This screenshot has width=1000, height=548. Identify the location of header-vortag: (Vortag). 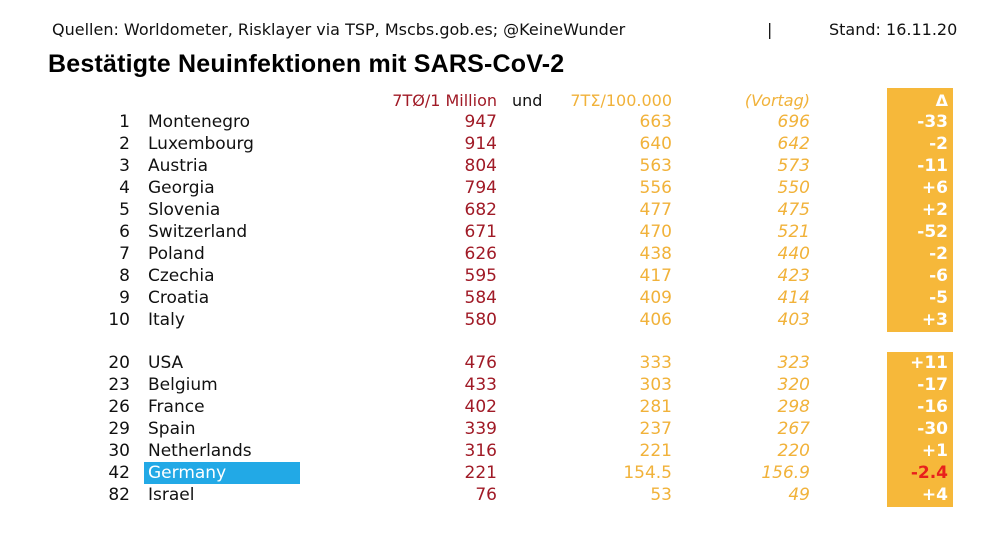
(777, 100).